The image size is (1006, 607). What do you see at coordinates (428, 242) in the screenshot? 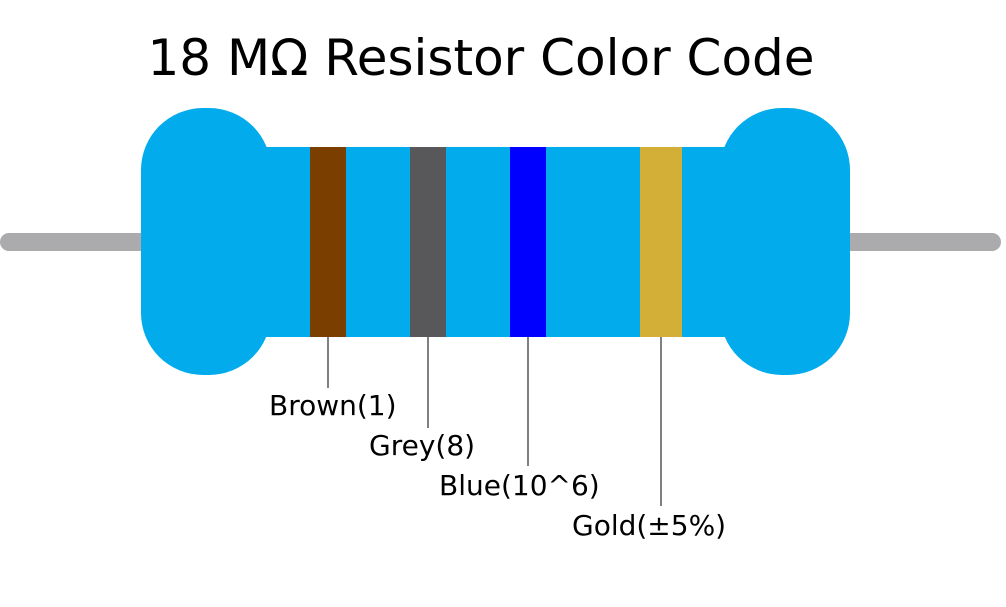
I see `band-grey` at bounding box center [428, 242].